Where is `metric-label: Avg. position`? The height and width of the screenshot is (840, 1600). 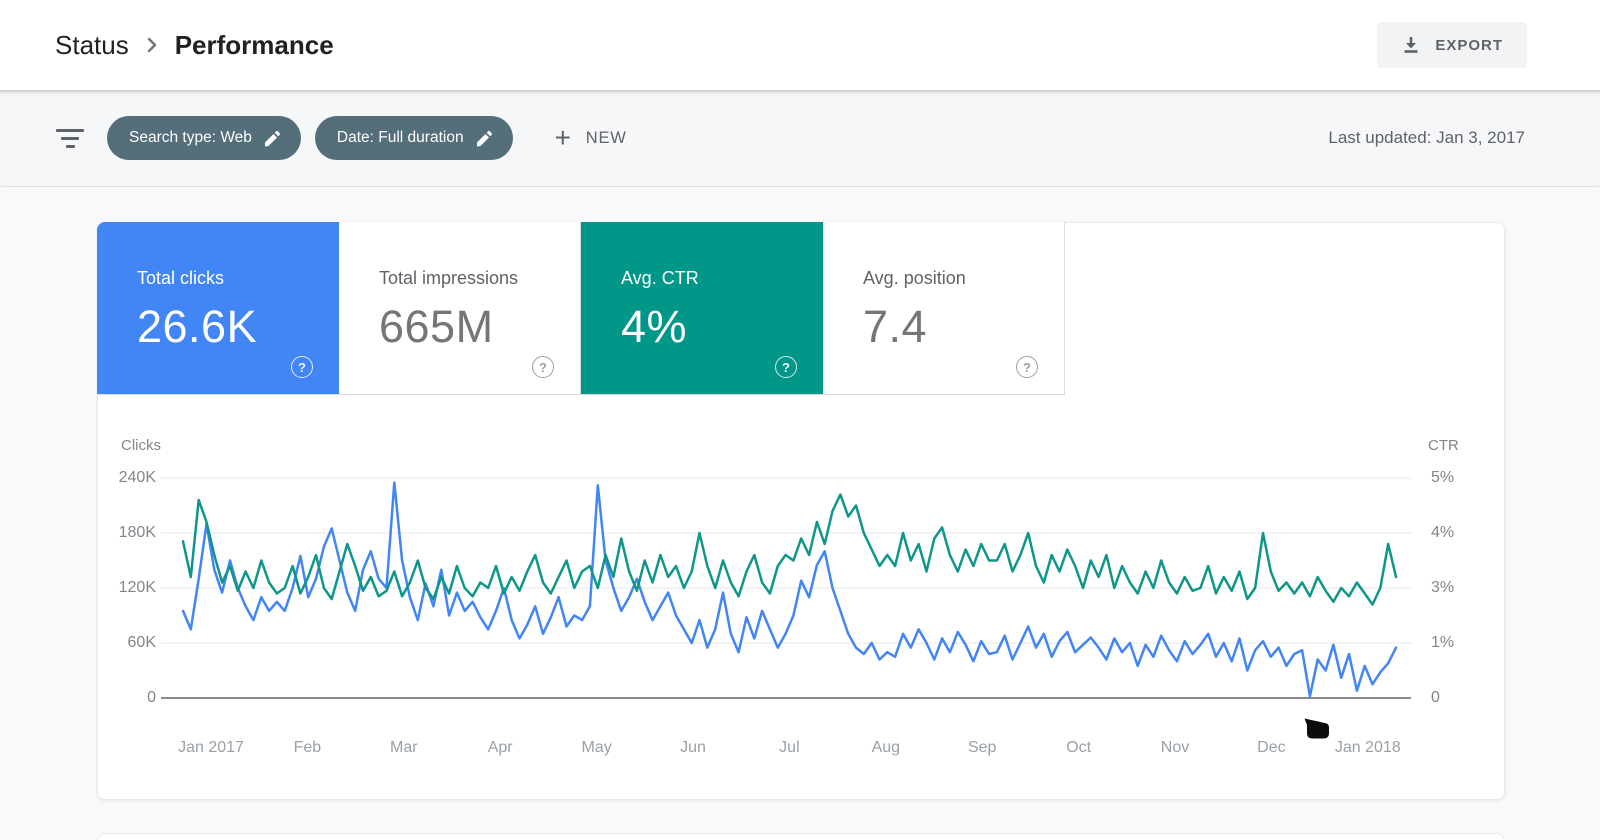
metric-label: Avg. position is located at coordinates (914, 278).